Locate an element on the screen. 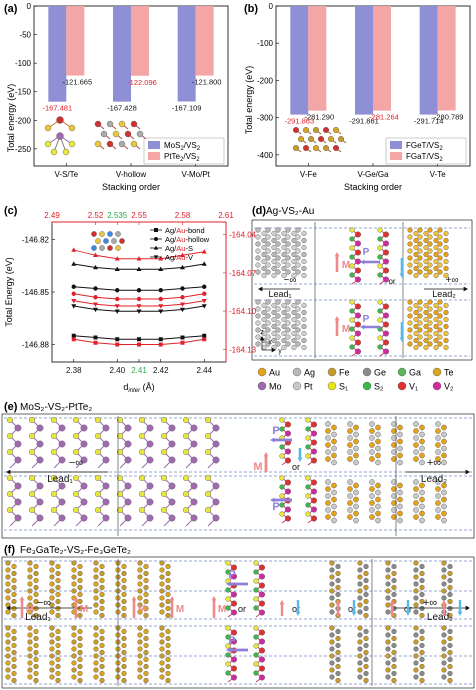 The width and height of the screenshot is (476, 690). panel-d-title: Ag-VS₂-Au is located at coordinates (290, 211).